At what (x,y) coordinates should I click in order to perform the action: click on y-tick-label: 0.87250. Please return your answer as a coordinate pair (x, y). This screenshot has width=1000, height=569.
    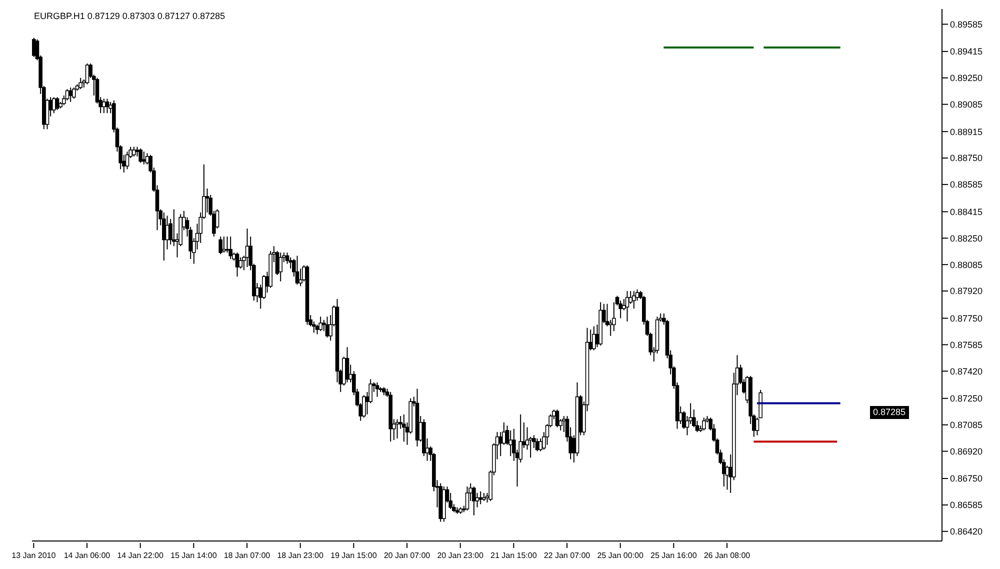
    Looking at the image, I should click on (966, 399).